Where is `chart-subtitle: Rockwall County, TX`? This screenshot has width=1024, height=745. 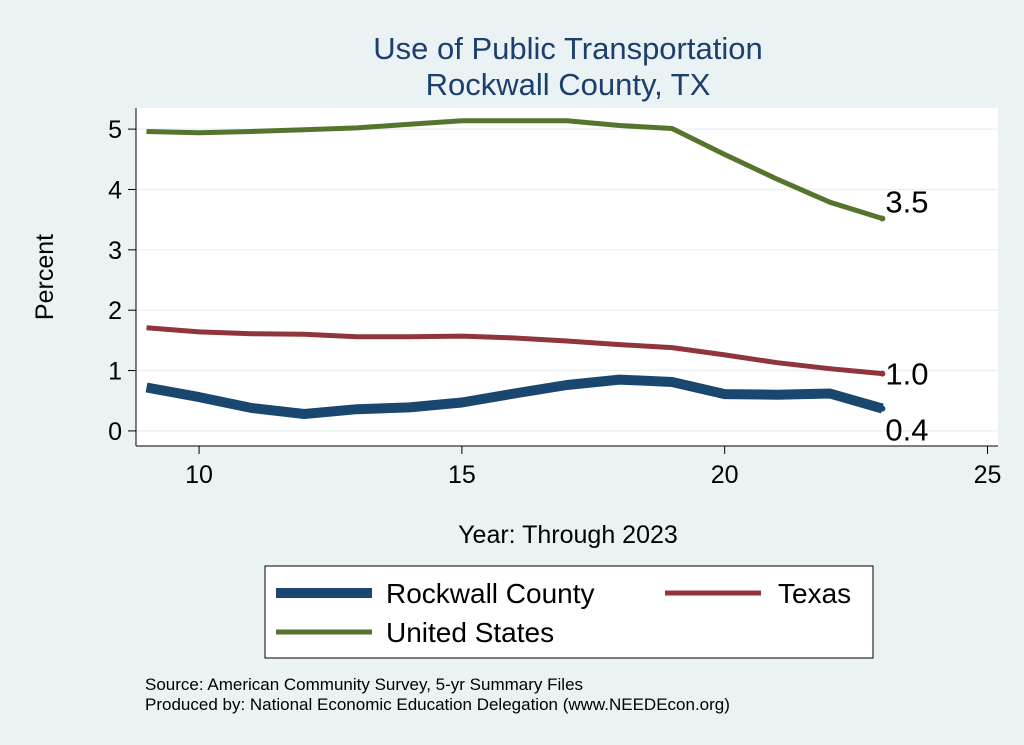
chart-subtitle: Rockwall County, TX is located at coordinates (568, 84).